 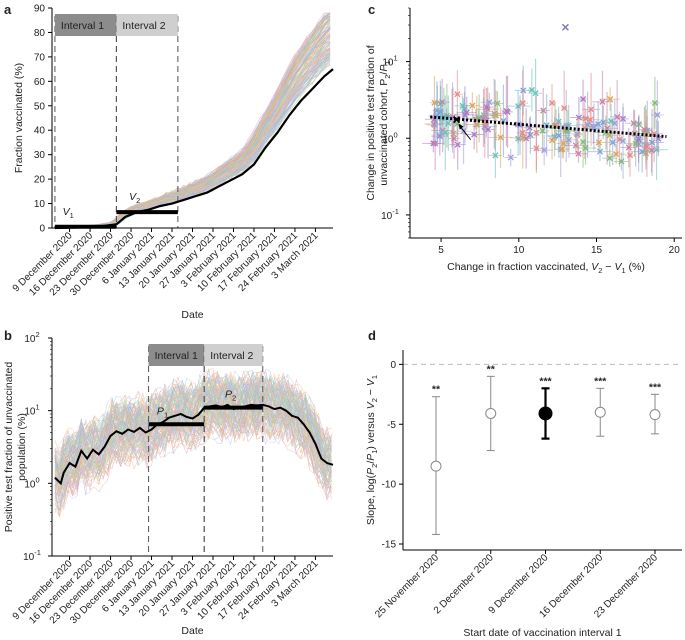 I want to click on mean-line-a, so click(x=194, y=149).